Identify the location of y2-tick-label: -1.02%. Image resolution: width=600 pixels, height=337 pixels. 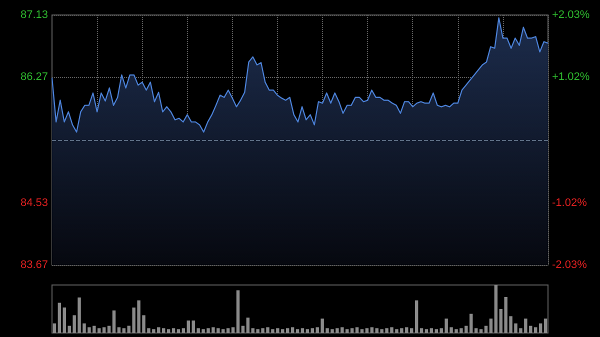
(570, 202).